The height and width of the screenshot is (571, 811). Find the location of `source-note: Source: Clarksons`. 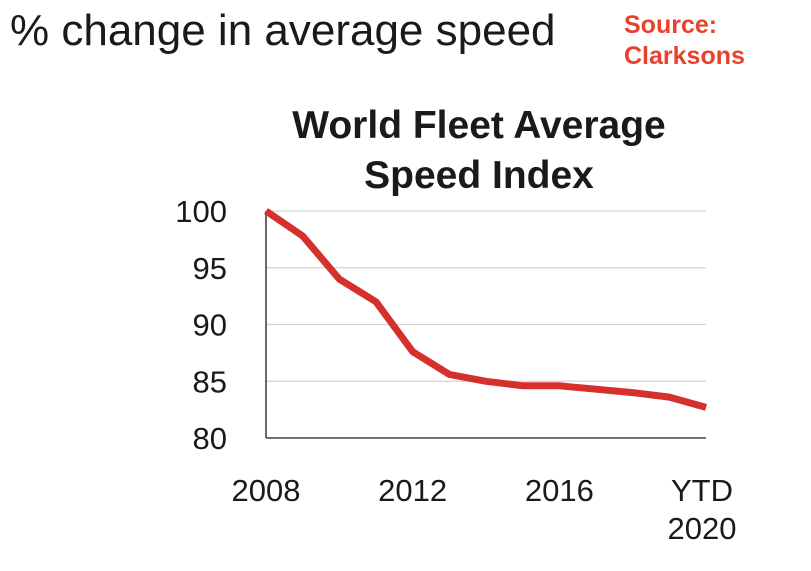

source-note: Source: Clarksons is located at coordinates (684, 41).